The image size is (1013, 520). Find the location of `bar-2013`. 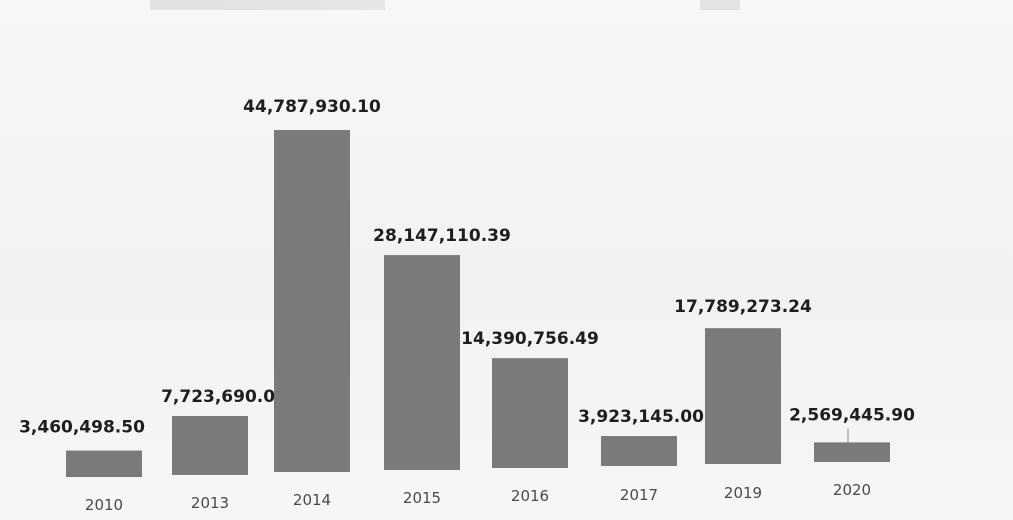

bar-2013 is located at coordinates (210, 445).